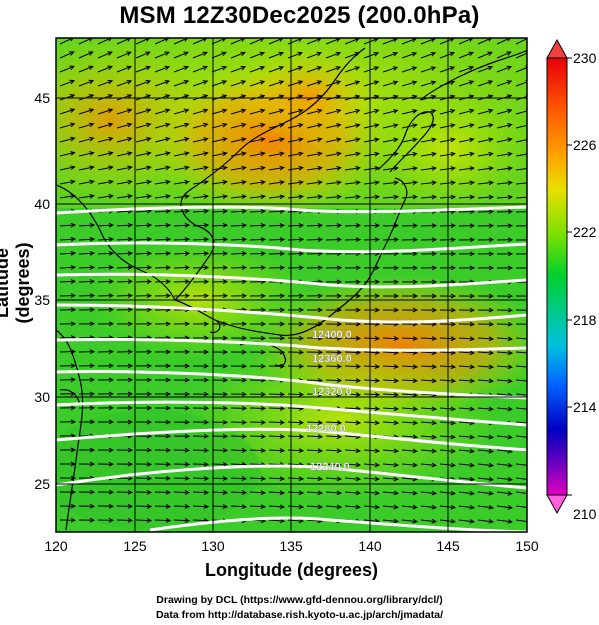  What do you see at coordinates (135, 546) in the screenshot?
I see `x-tick-label: 125` at bounding box center [135, 546].